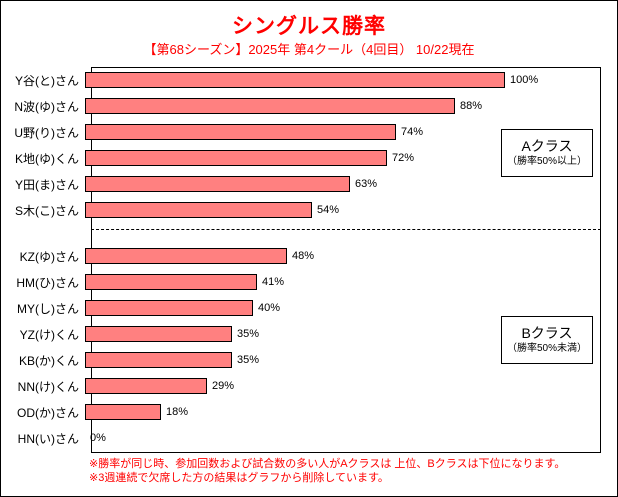 This screenshot has width=618, height=497. Describe the element at coordinates (328, 210) in the screenshot. I see `value-label: 54%` at that location.